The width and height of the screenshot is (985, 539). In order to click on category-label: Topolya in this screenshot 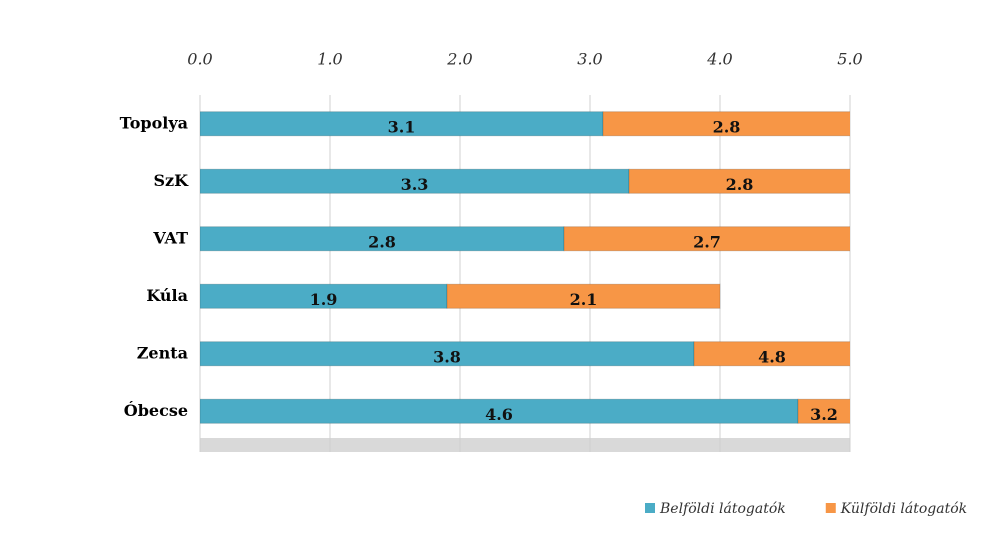, I will do `click(154, 122)`.